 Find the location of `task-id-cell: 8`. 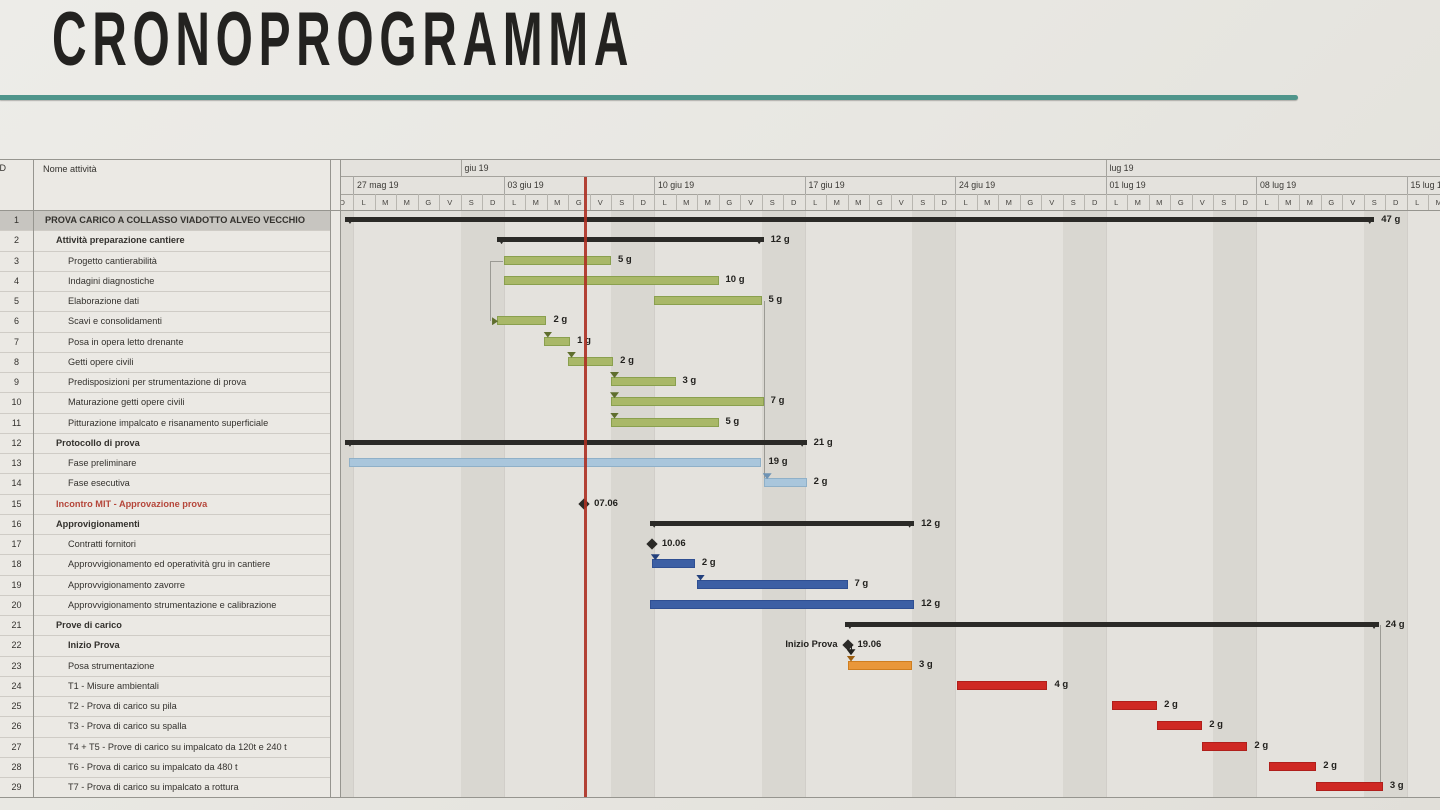

task-id-cell: 8 is located at coordinates (16, 361).